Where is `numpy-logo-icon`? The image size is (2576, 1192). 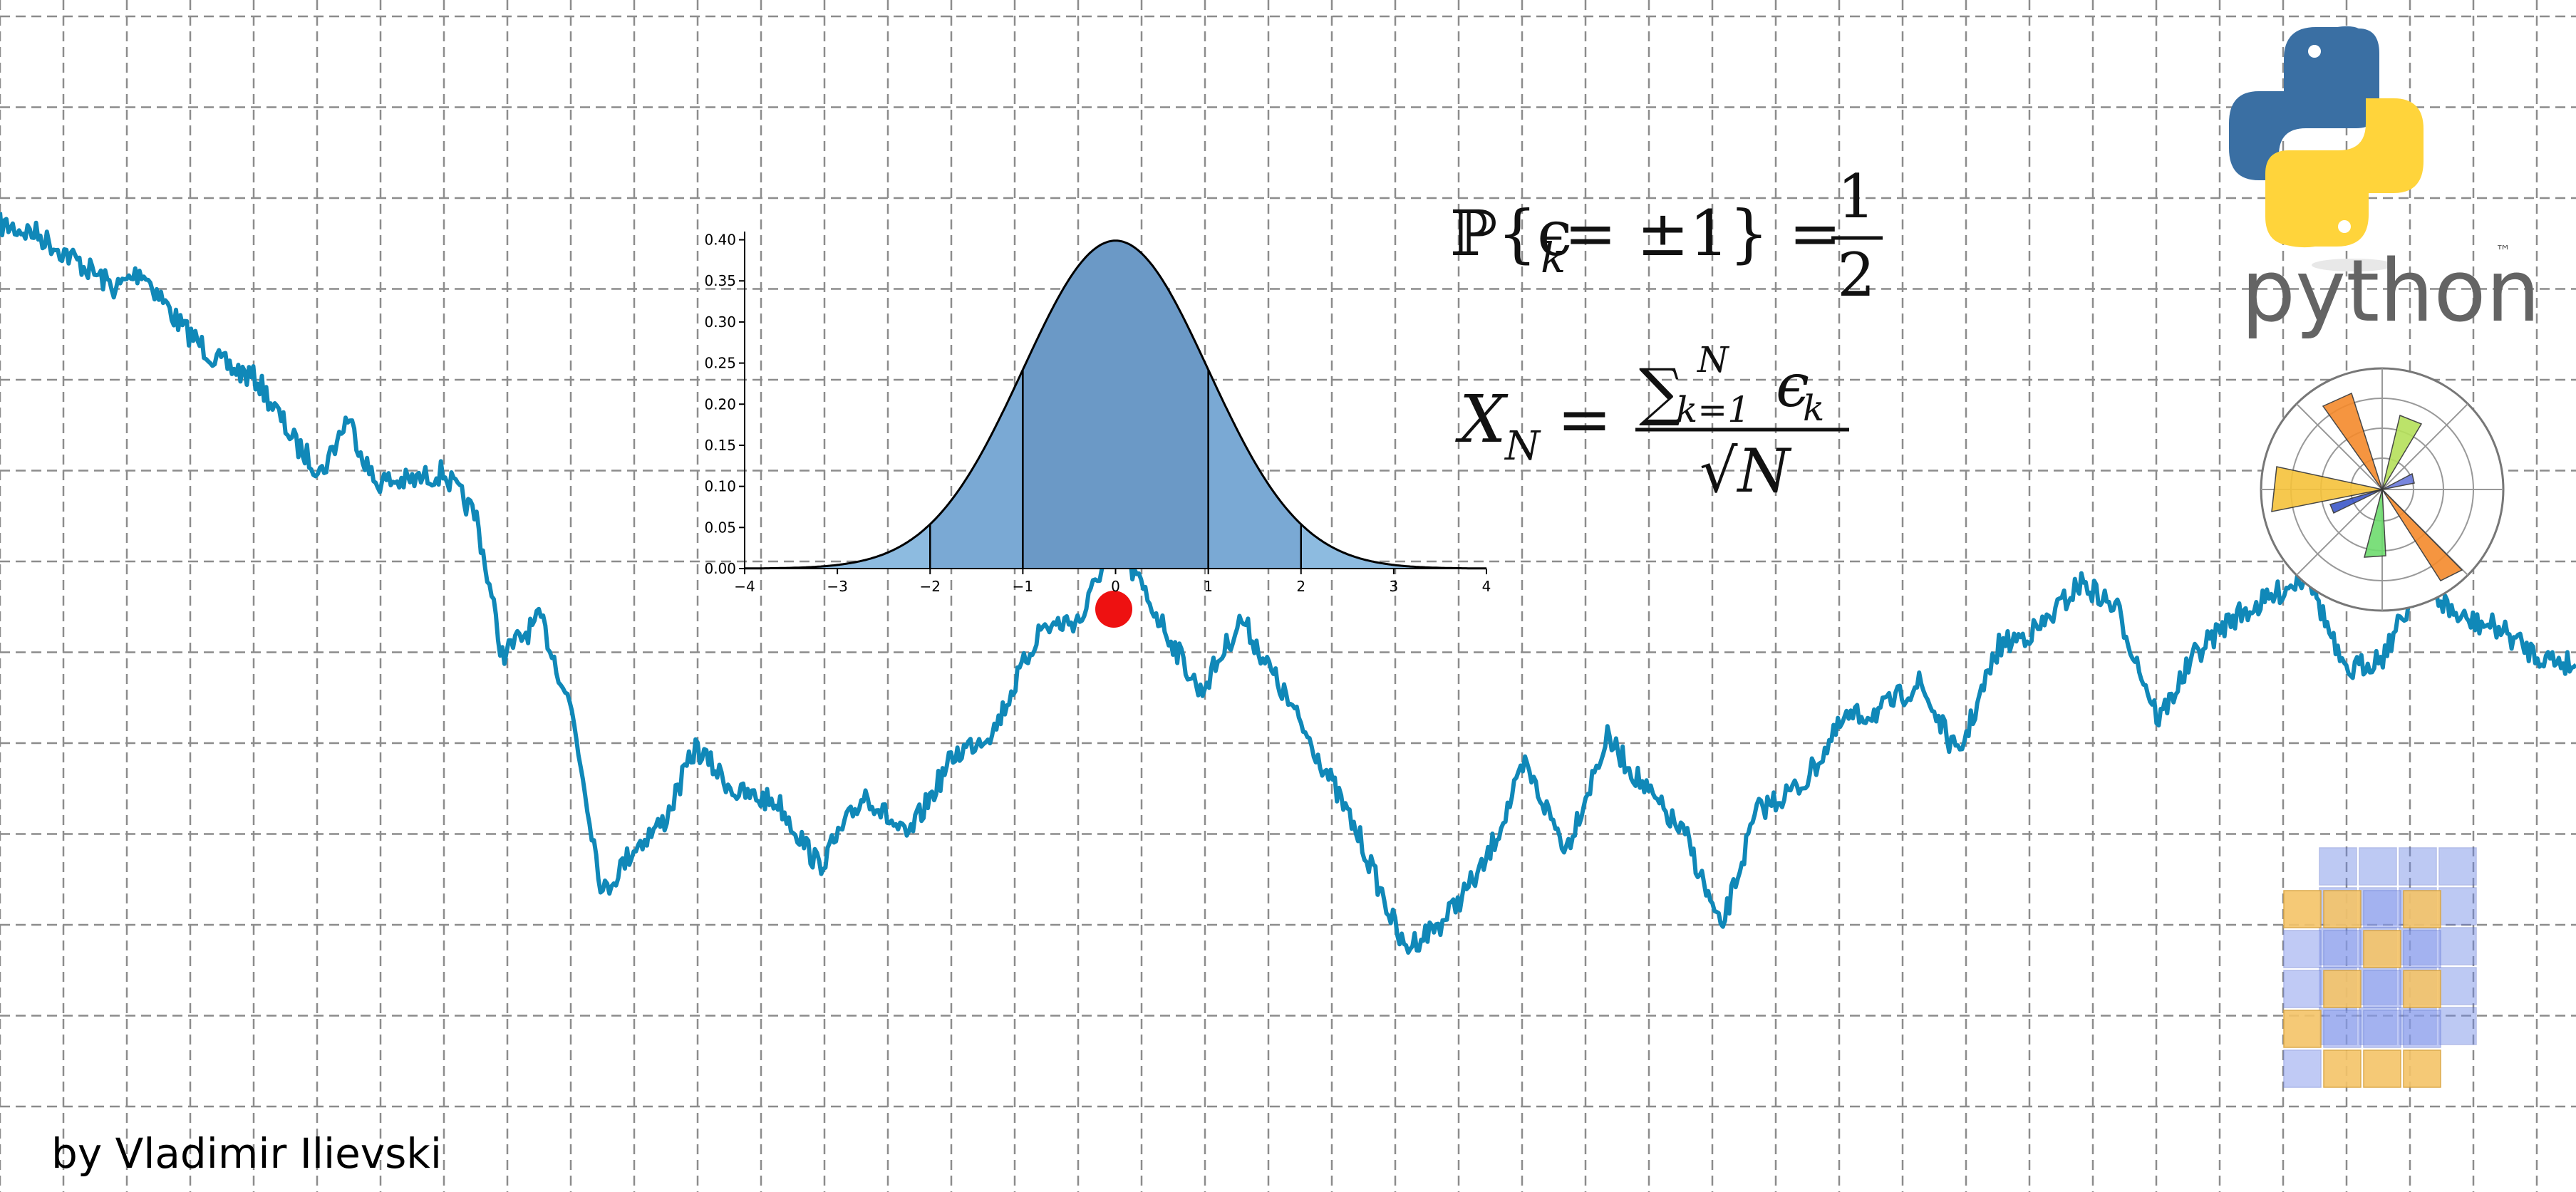
numpy-logo-icon is located at coordinates (2380, 967).